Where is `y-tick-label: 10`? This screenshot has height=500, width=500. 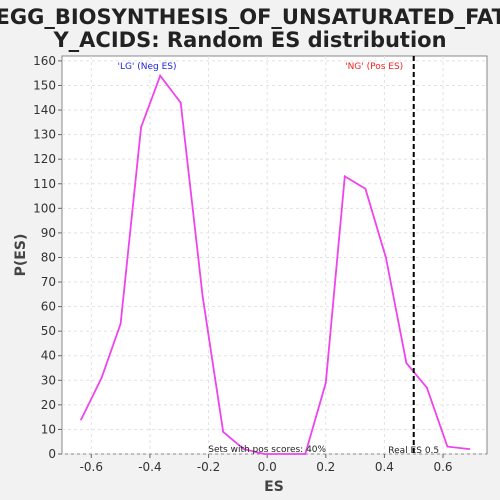
y-tick-label: 10 is located at coordinates (48, 429).